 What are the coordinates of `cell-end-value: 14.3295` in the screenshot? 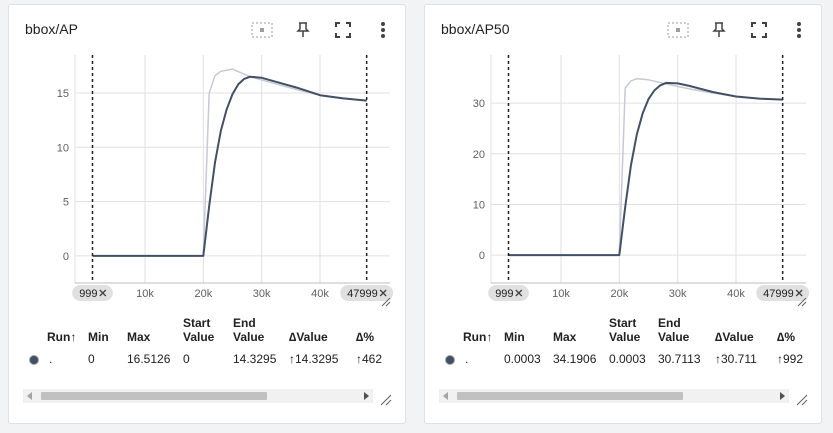 It's located at (255, 359).